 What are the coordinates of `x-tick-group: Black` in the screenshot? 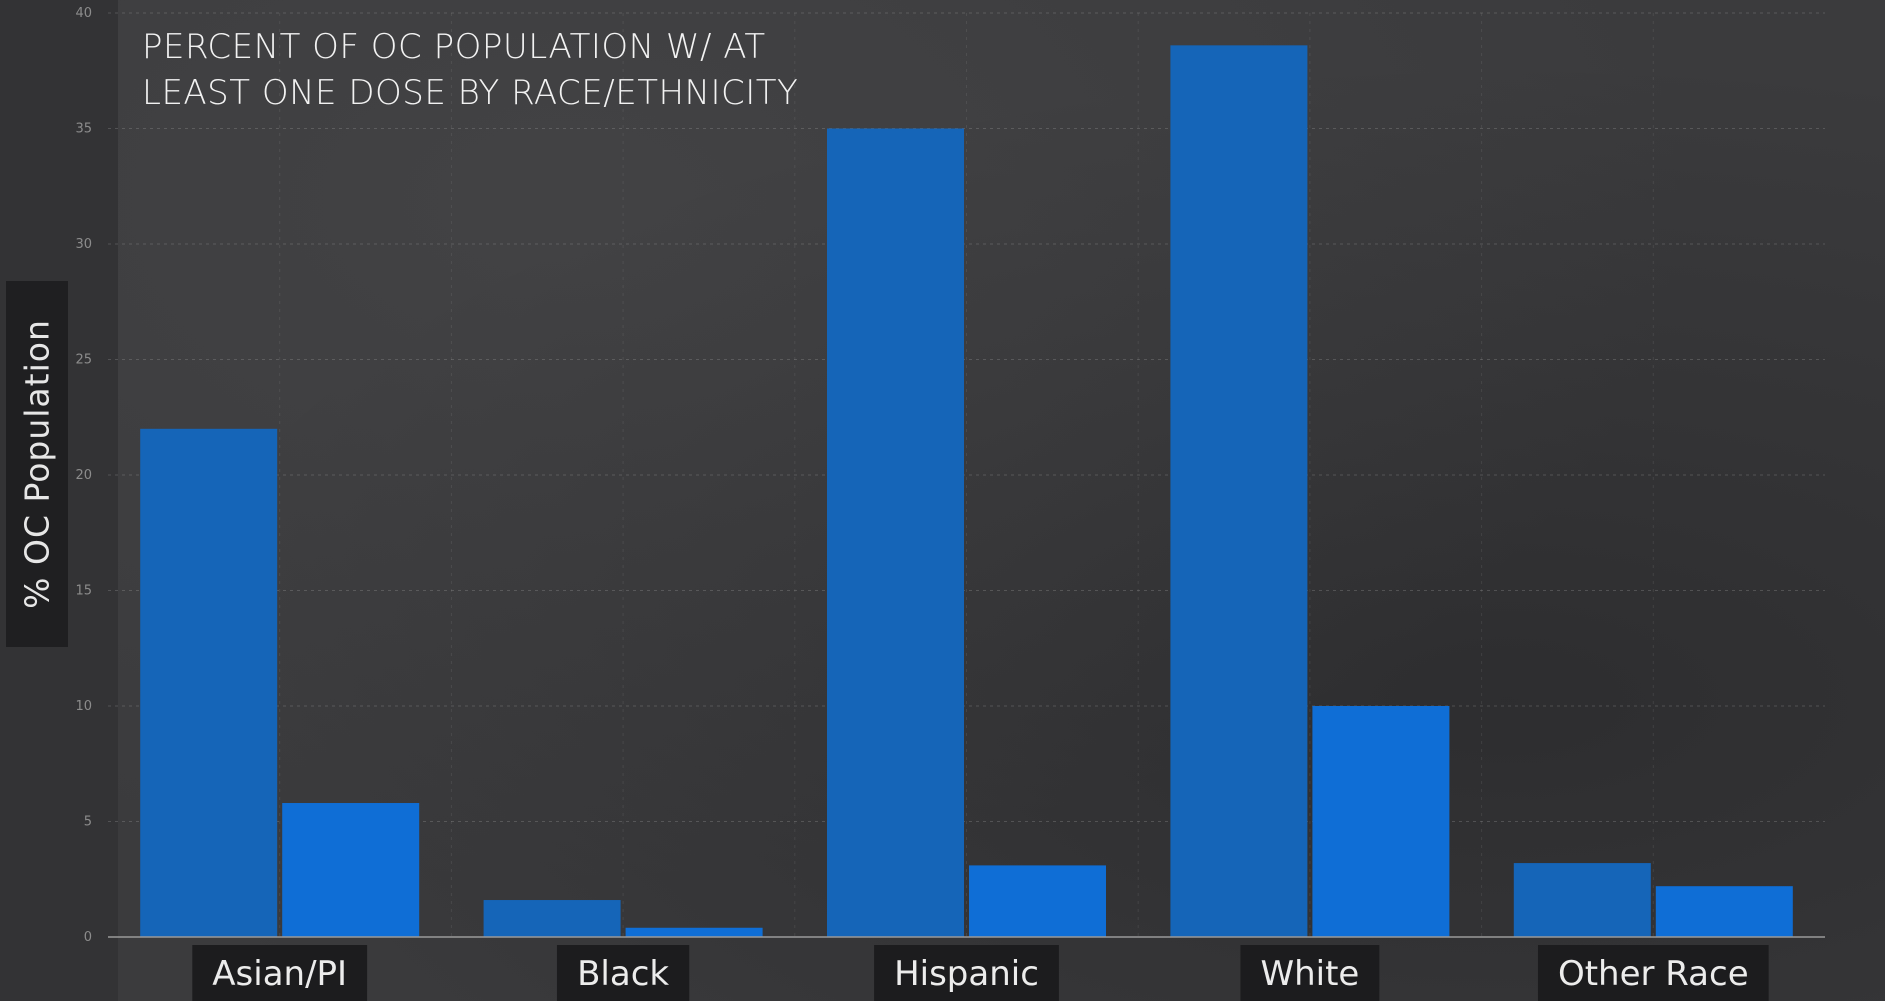 It's located at (623, 973).